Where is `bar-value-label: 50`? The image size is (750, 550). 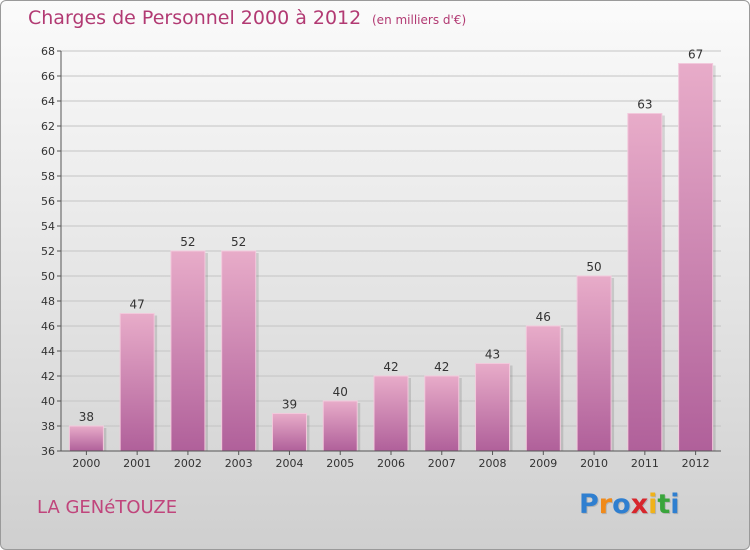 bar-value-label: 50 is located at coordinates (593, 267).